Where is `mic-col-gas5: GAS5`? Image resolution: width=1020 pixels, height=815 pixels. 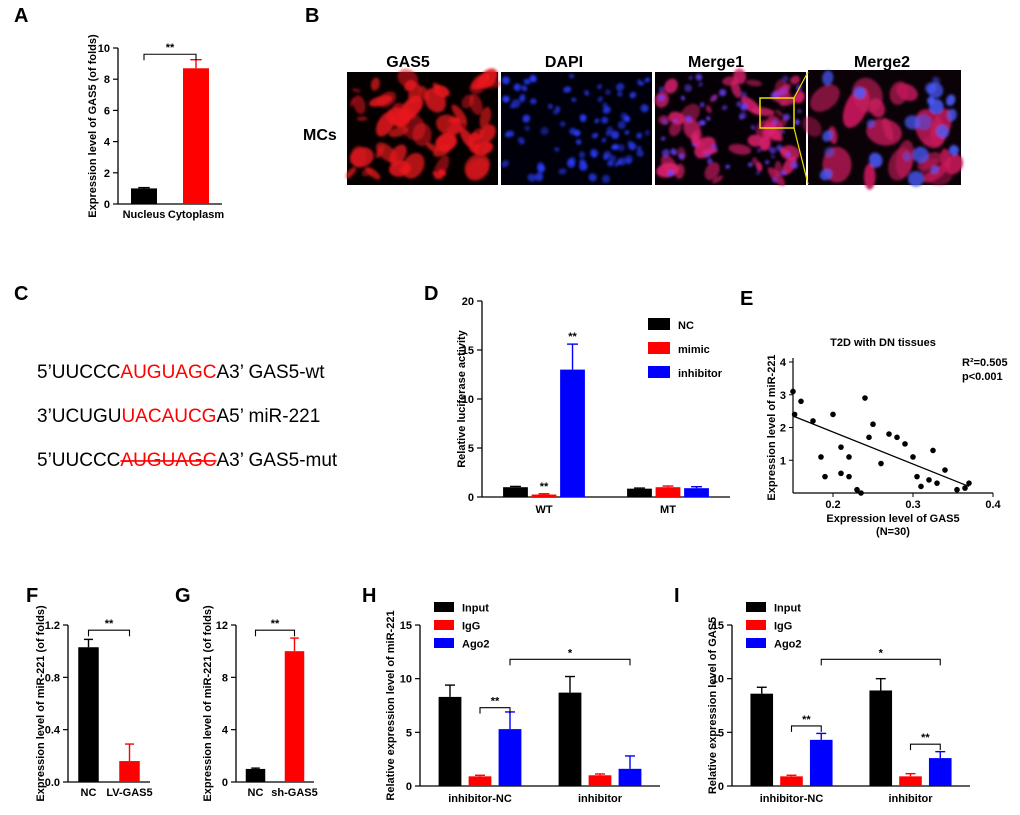 mic-col-gas5: GAS5 is located at coordinates (408, 62).